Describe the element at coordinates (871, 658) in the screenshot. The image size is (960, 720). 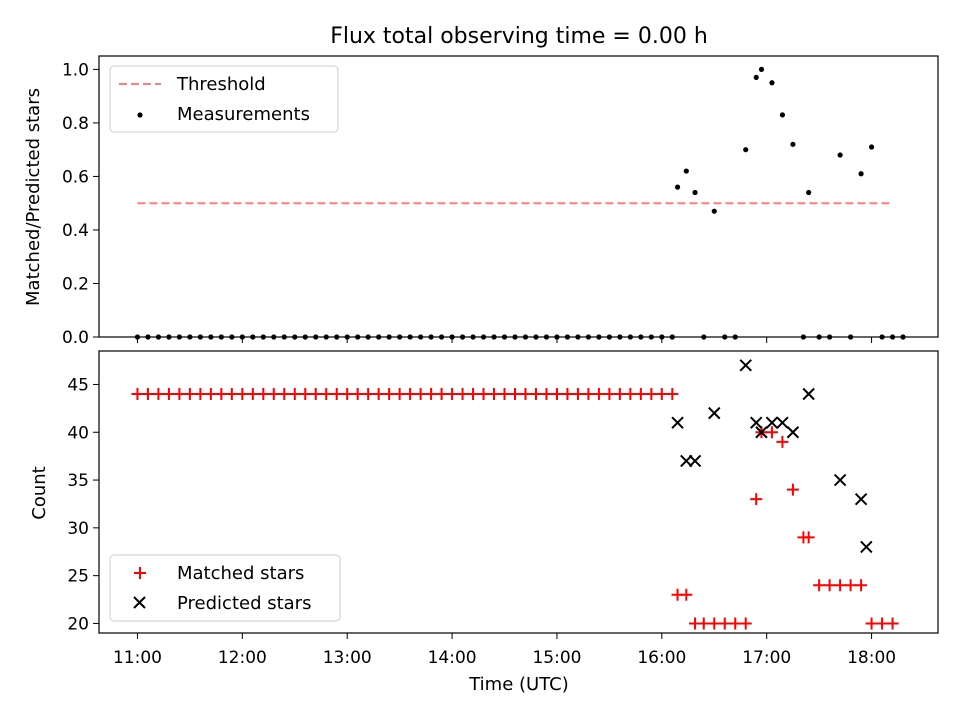
I see `bottom-xtick-label: 18:00` at that location.